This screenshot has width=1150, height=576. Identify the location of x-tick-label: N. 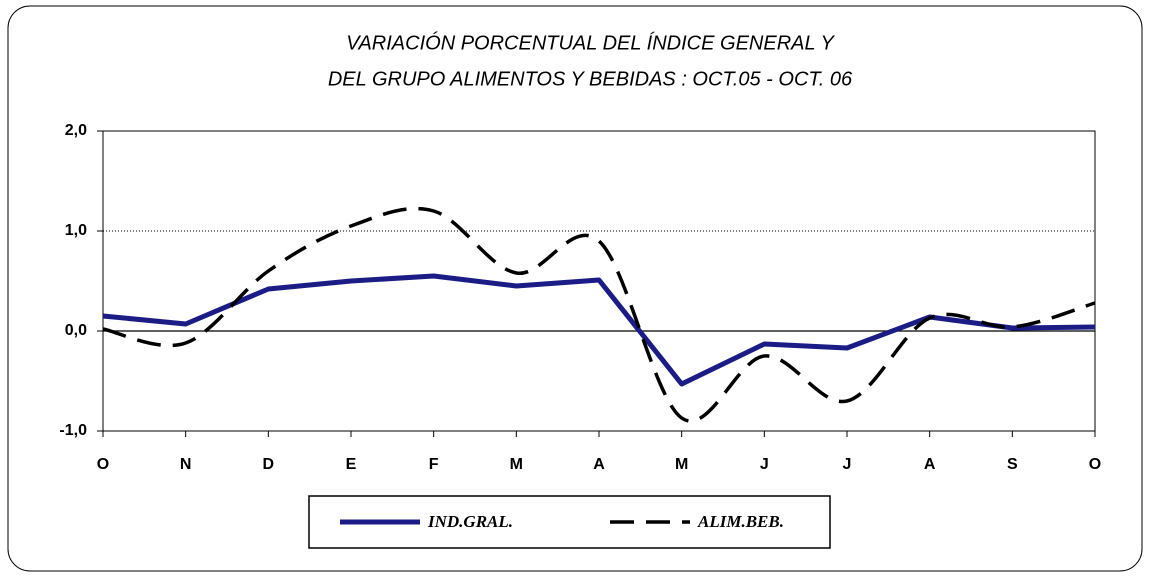
(186, 464).